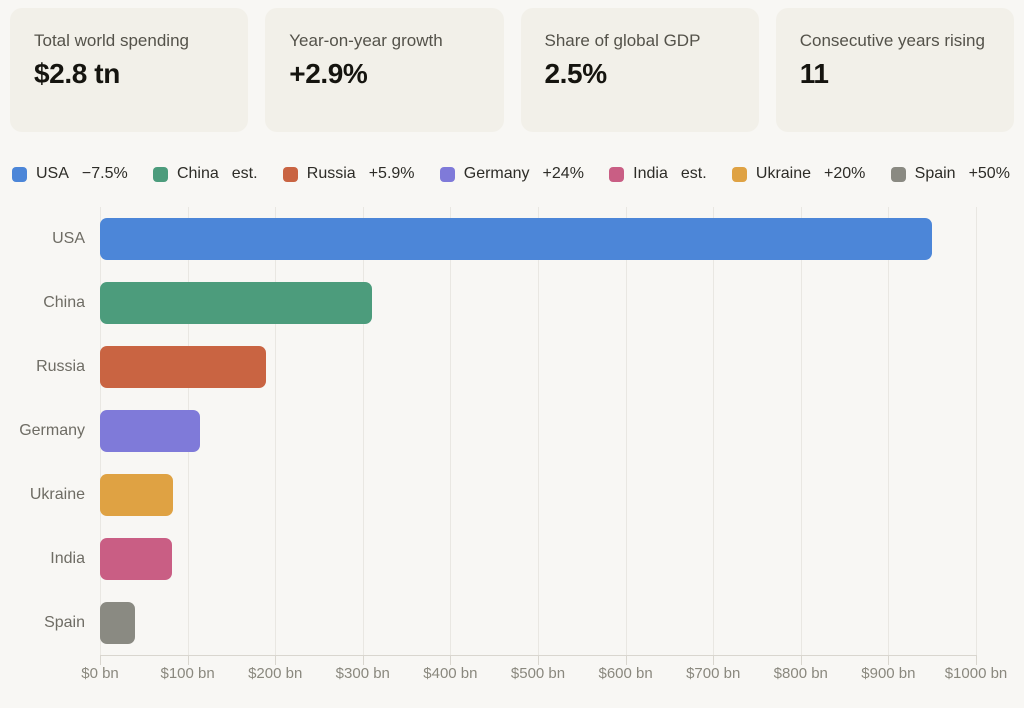 The width and height of the screenshot is (1024, 708). What do you see at coordinates (236, 303) in the screenshot?
I see `bar-china` at bounding box center [236, 303].